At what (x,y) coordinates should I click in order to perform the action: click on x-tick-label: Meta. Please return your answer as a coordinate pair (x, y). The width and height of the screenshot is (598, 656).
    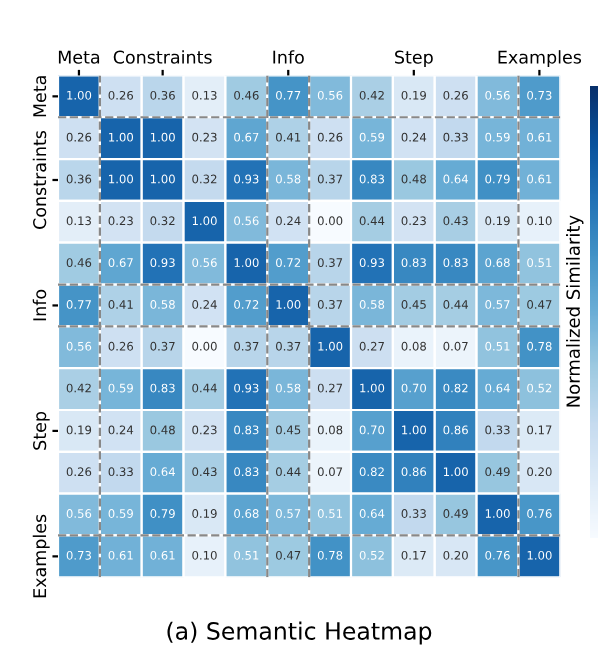
    Looking at the image, I should click on (79, 57).